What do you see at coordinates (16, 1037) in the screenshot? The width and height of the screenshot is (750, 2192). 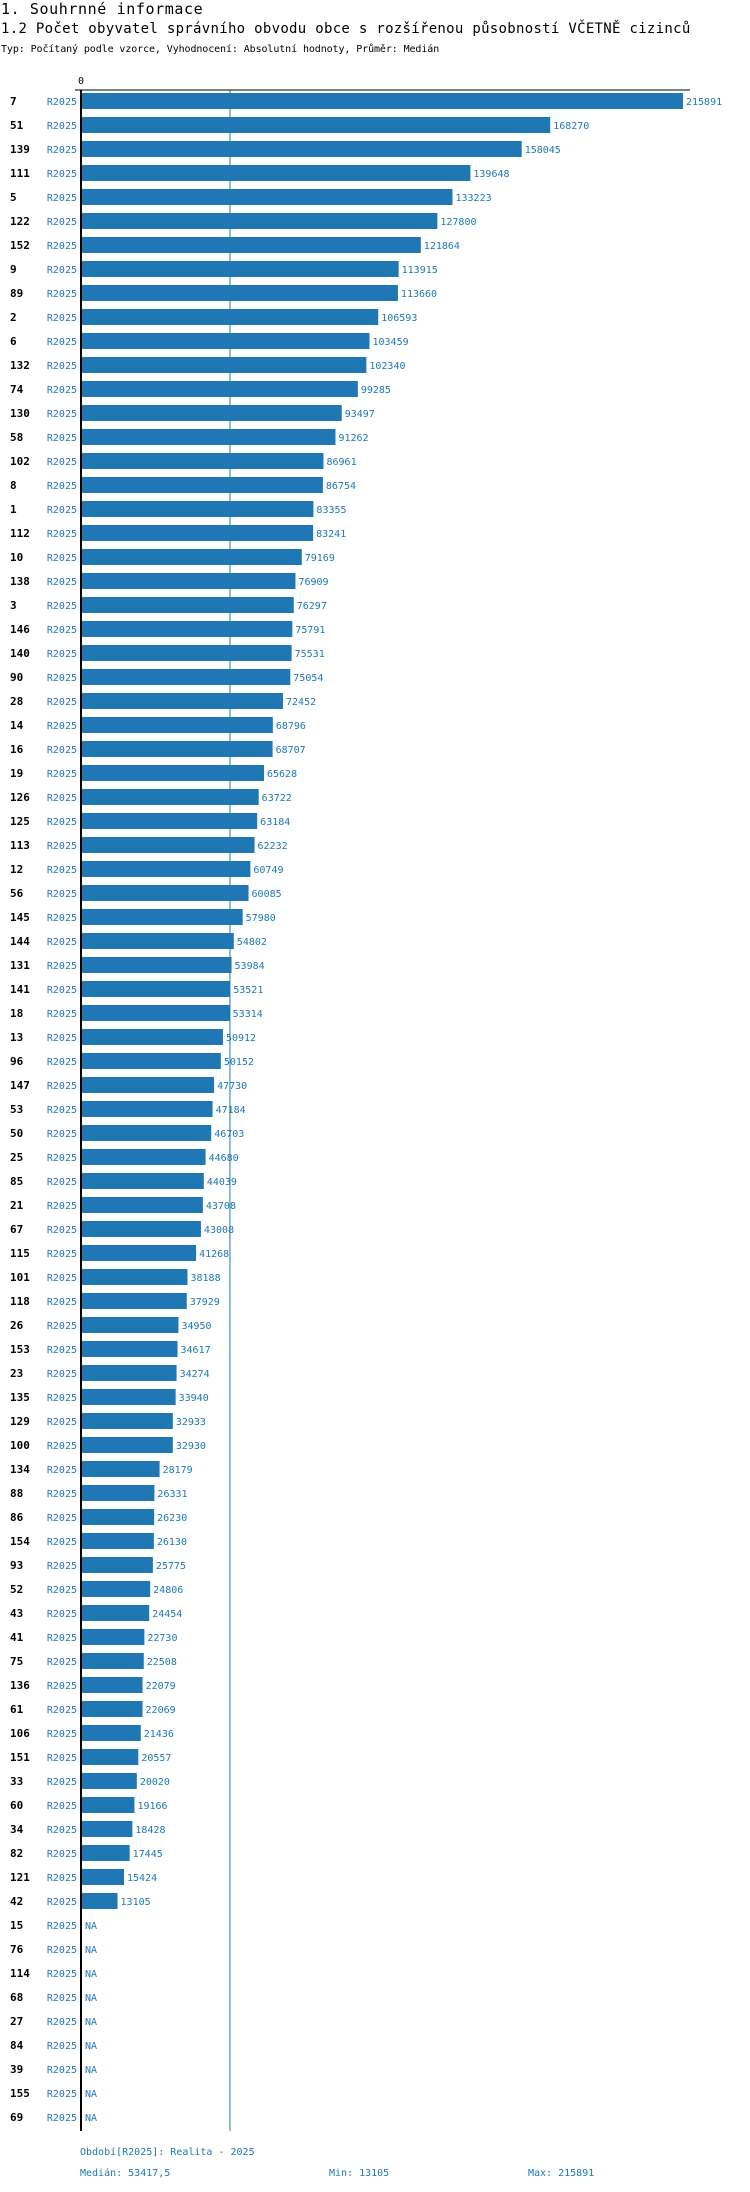 I see `row-id-label: 13` at bounding box center [16, 1037].